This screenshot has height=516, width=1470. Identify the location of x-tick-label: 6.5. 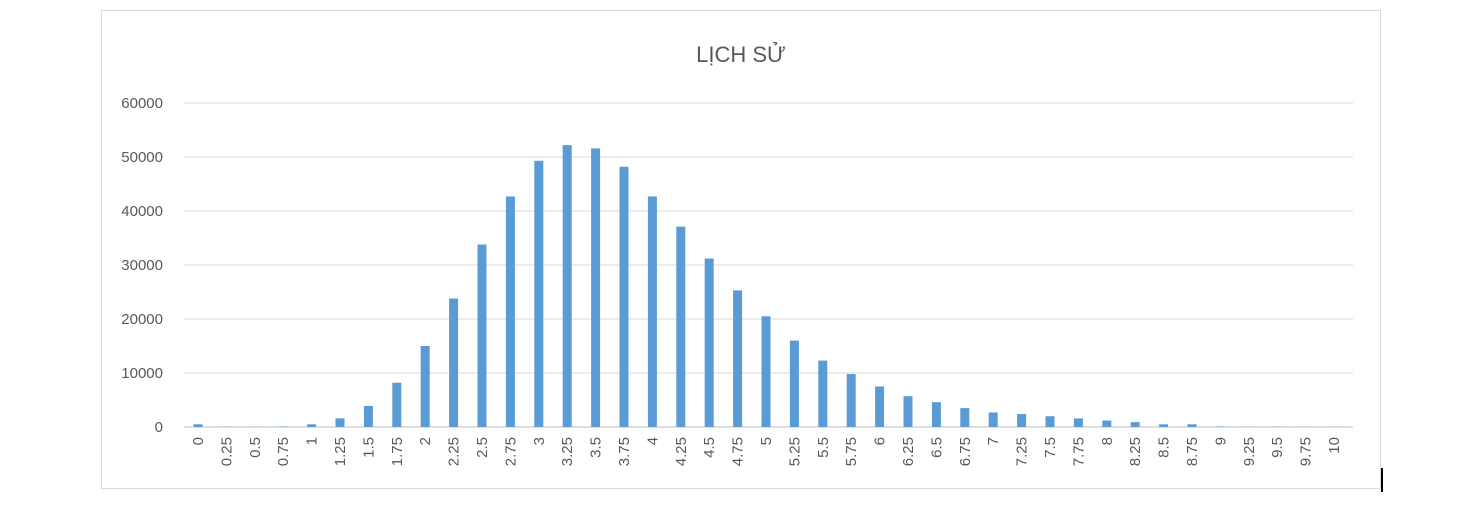
(936, 447).